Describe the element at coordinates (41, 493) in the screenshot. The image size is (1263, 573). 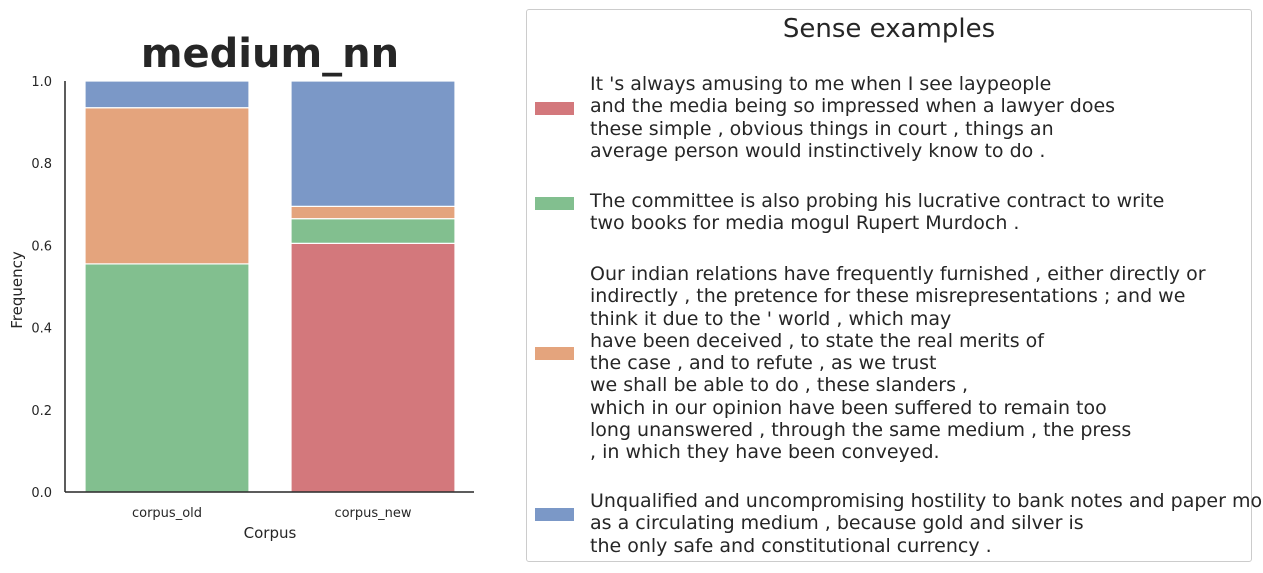
I see `y-tick-label: 0.0` at that location.